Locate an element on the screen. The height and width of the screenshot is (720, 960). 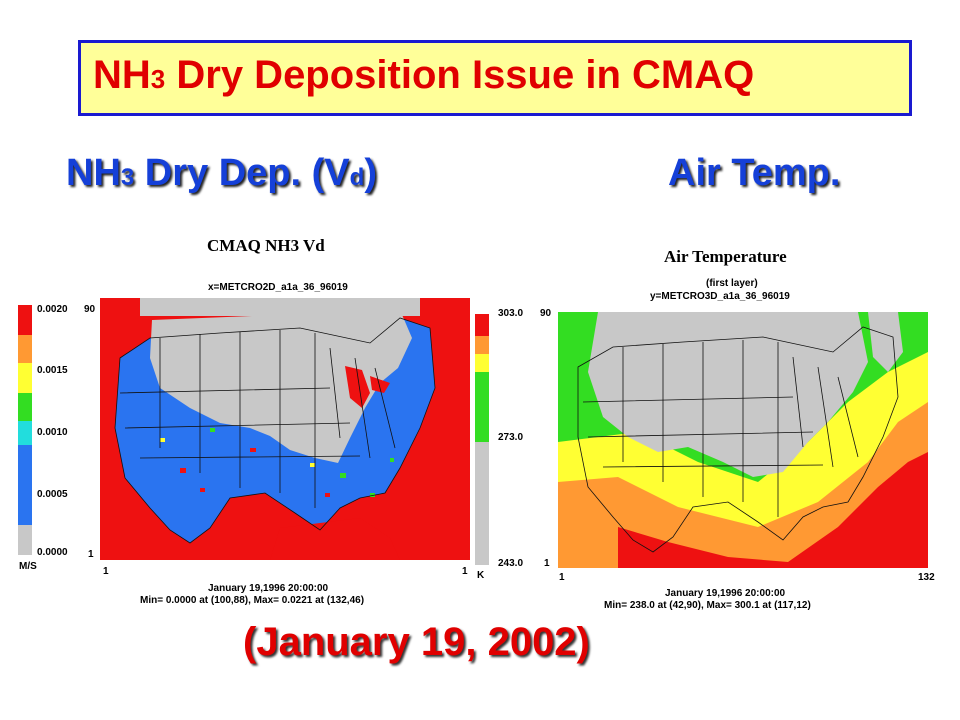
left-y-bottom-label: 1 is located at coordinates (91, 554).